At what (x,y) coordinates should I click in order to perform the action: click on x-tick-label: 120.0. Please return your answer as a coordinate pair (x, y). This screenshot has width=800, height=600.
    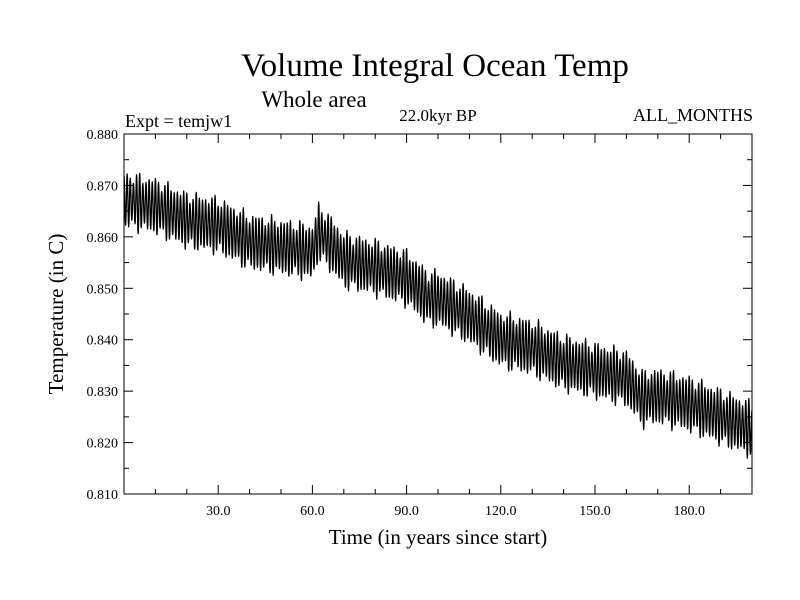
    Looking at the image, I should click on (501, 511).